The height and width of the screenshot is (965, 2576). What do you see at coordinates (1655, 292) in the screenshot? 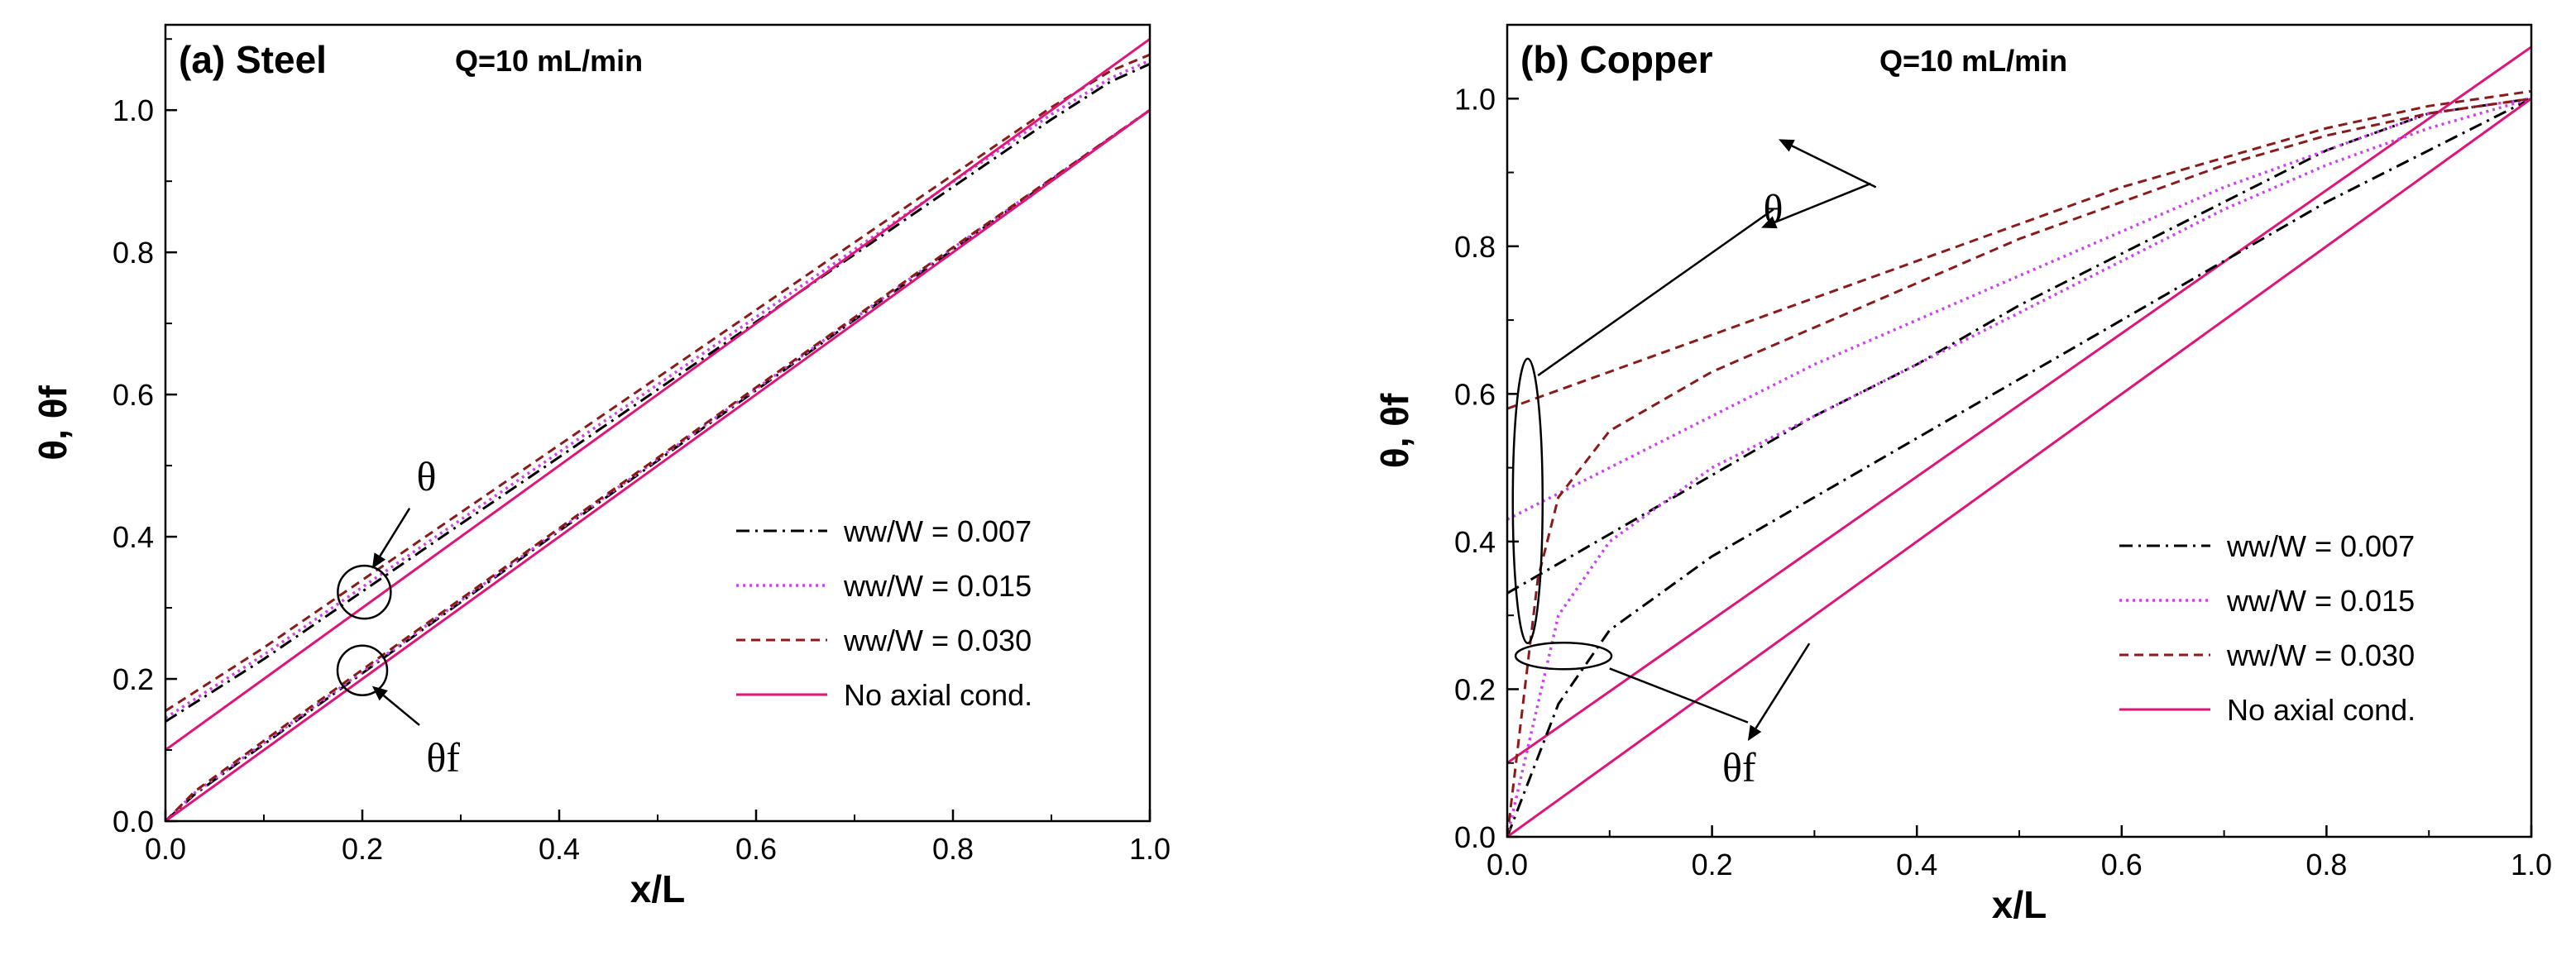
I see `theta-pointer-line` at bounding box center [1655, 292].